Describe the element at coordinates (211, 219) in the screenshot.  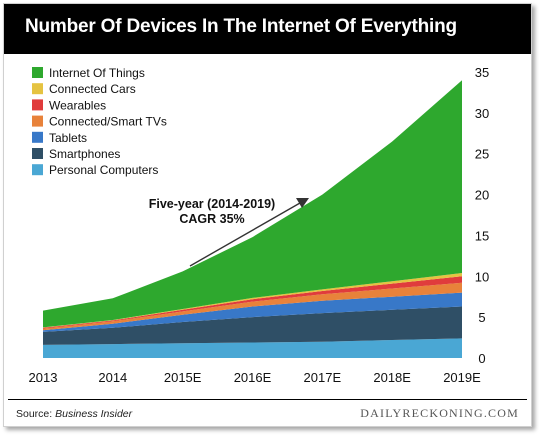
I see `annotation-line-2: CAGR 35%` at that location.